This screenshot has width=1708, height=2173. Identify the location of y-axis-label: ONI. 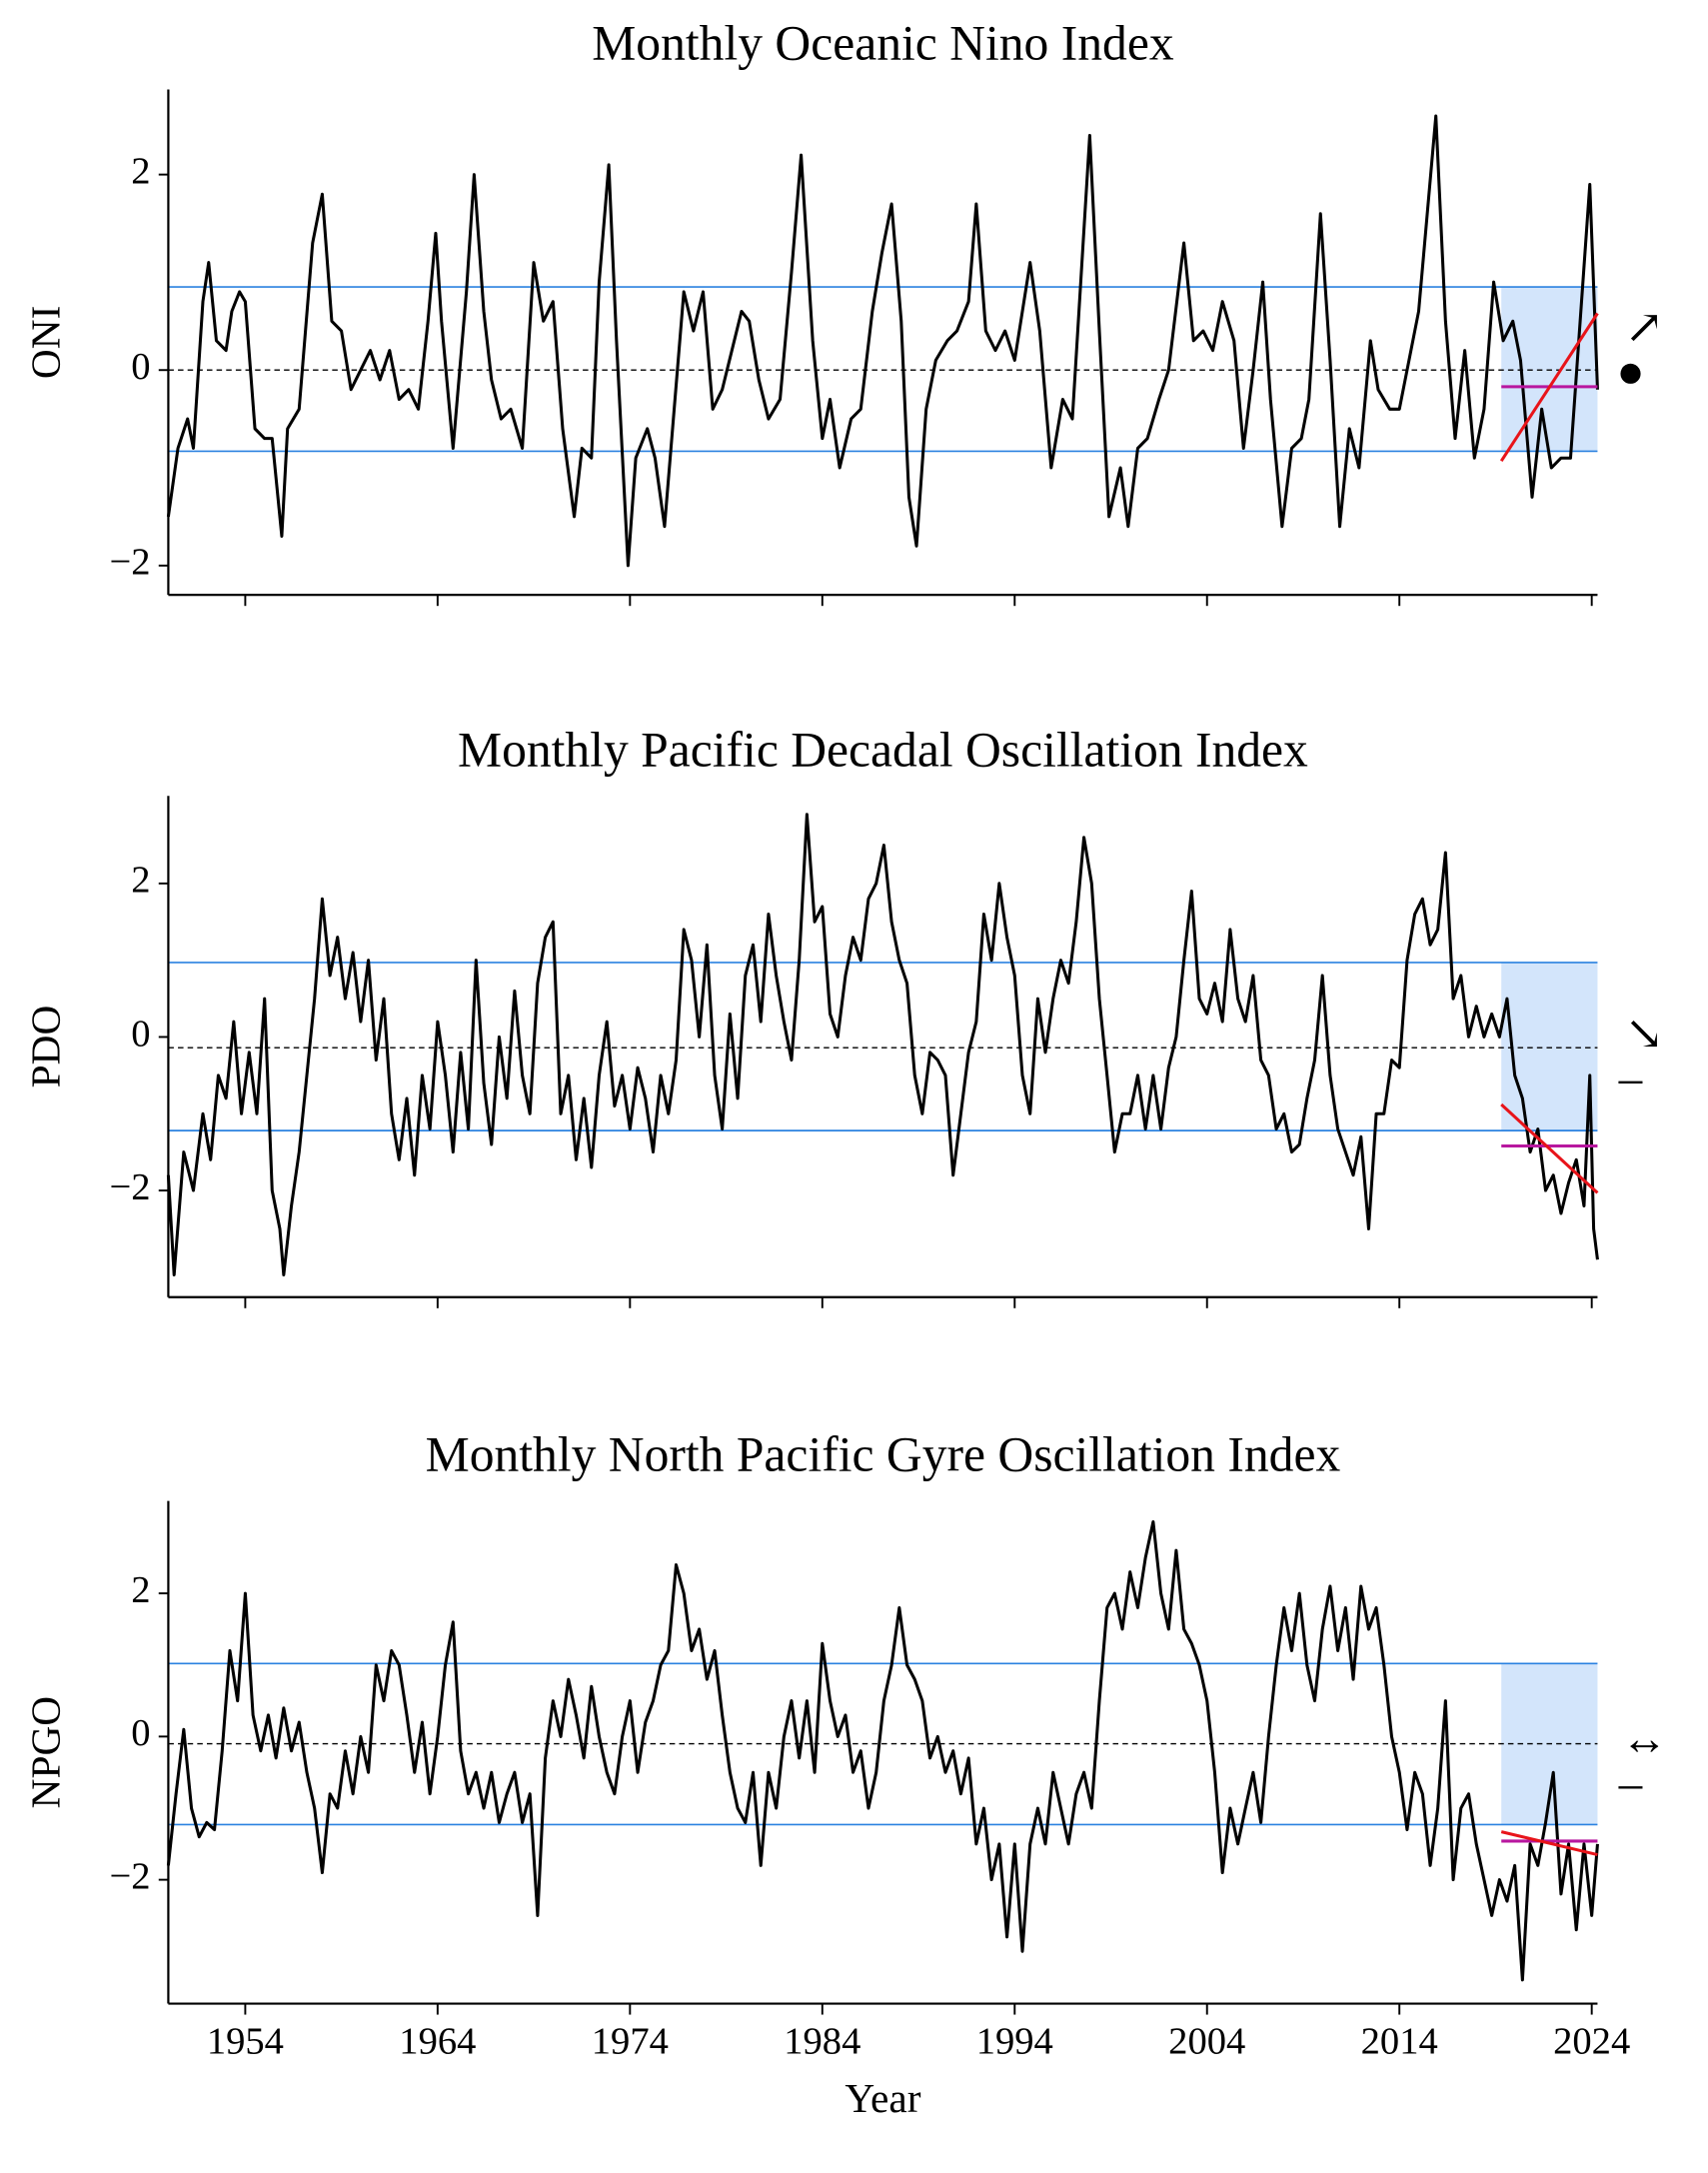
(45, 342).